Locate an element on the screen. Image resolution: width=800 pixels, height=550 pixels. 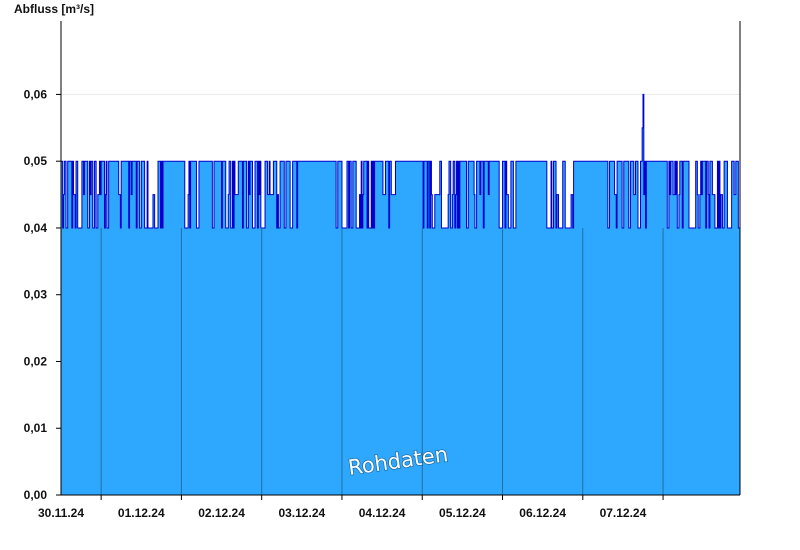
y-tick-label: 0,02 is located at coordinates (36, 361).